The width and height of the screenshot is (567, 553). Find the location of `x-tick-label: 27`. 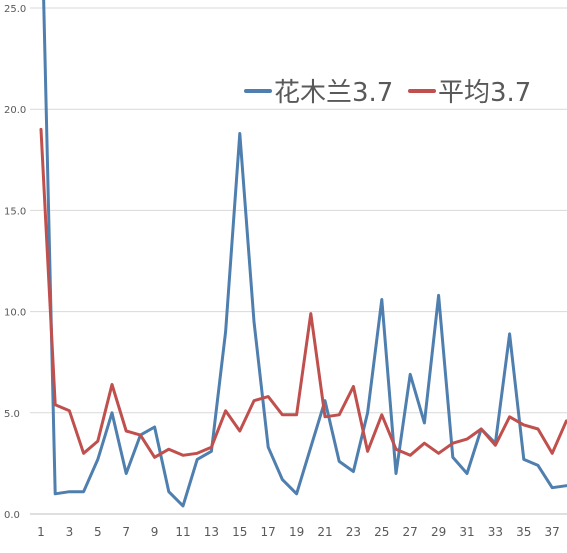

x-tick-label: 27 is located at coordinates (410, 532).